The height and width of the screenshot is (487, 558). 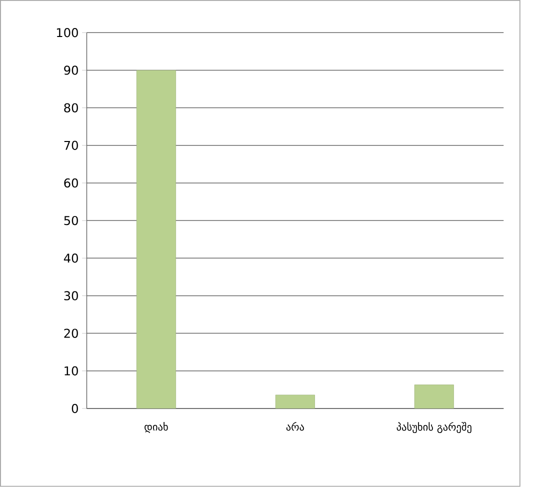 I want to click on y-tick-label: 30, so click(x=71, y=295).